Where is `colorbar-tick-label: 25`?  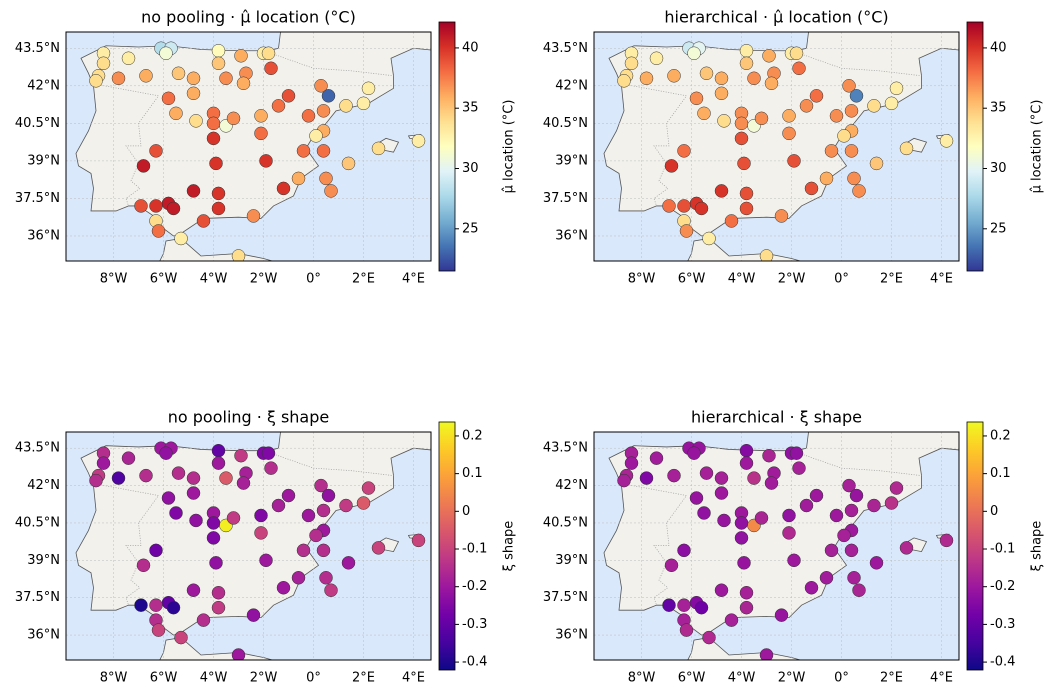 colorbar-tick-label: 25 is located at coordinates (470, 228).